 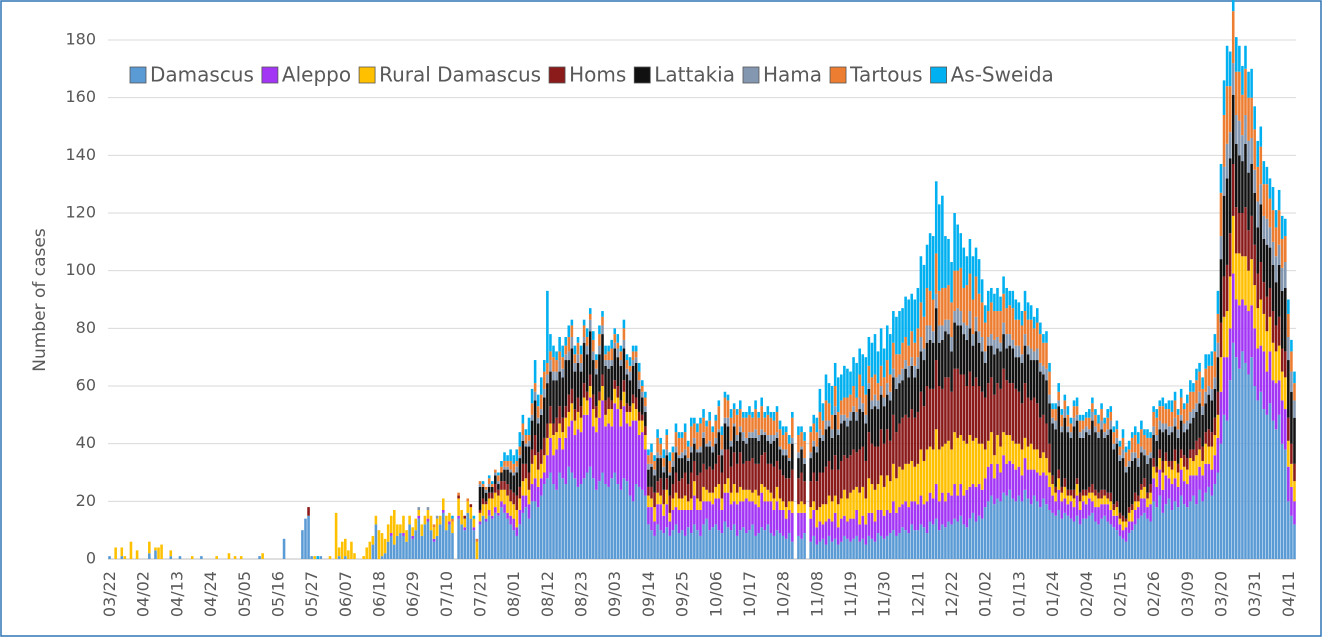 What do you see at coordinates (1086, 594) in the screenshot?
I see `x-tick-label: 02/04` at bounding box center [1086, 594].